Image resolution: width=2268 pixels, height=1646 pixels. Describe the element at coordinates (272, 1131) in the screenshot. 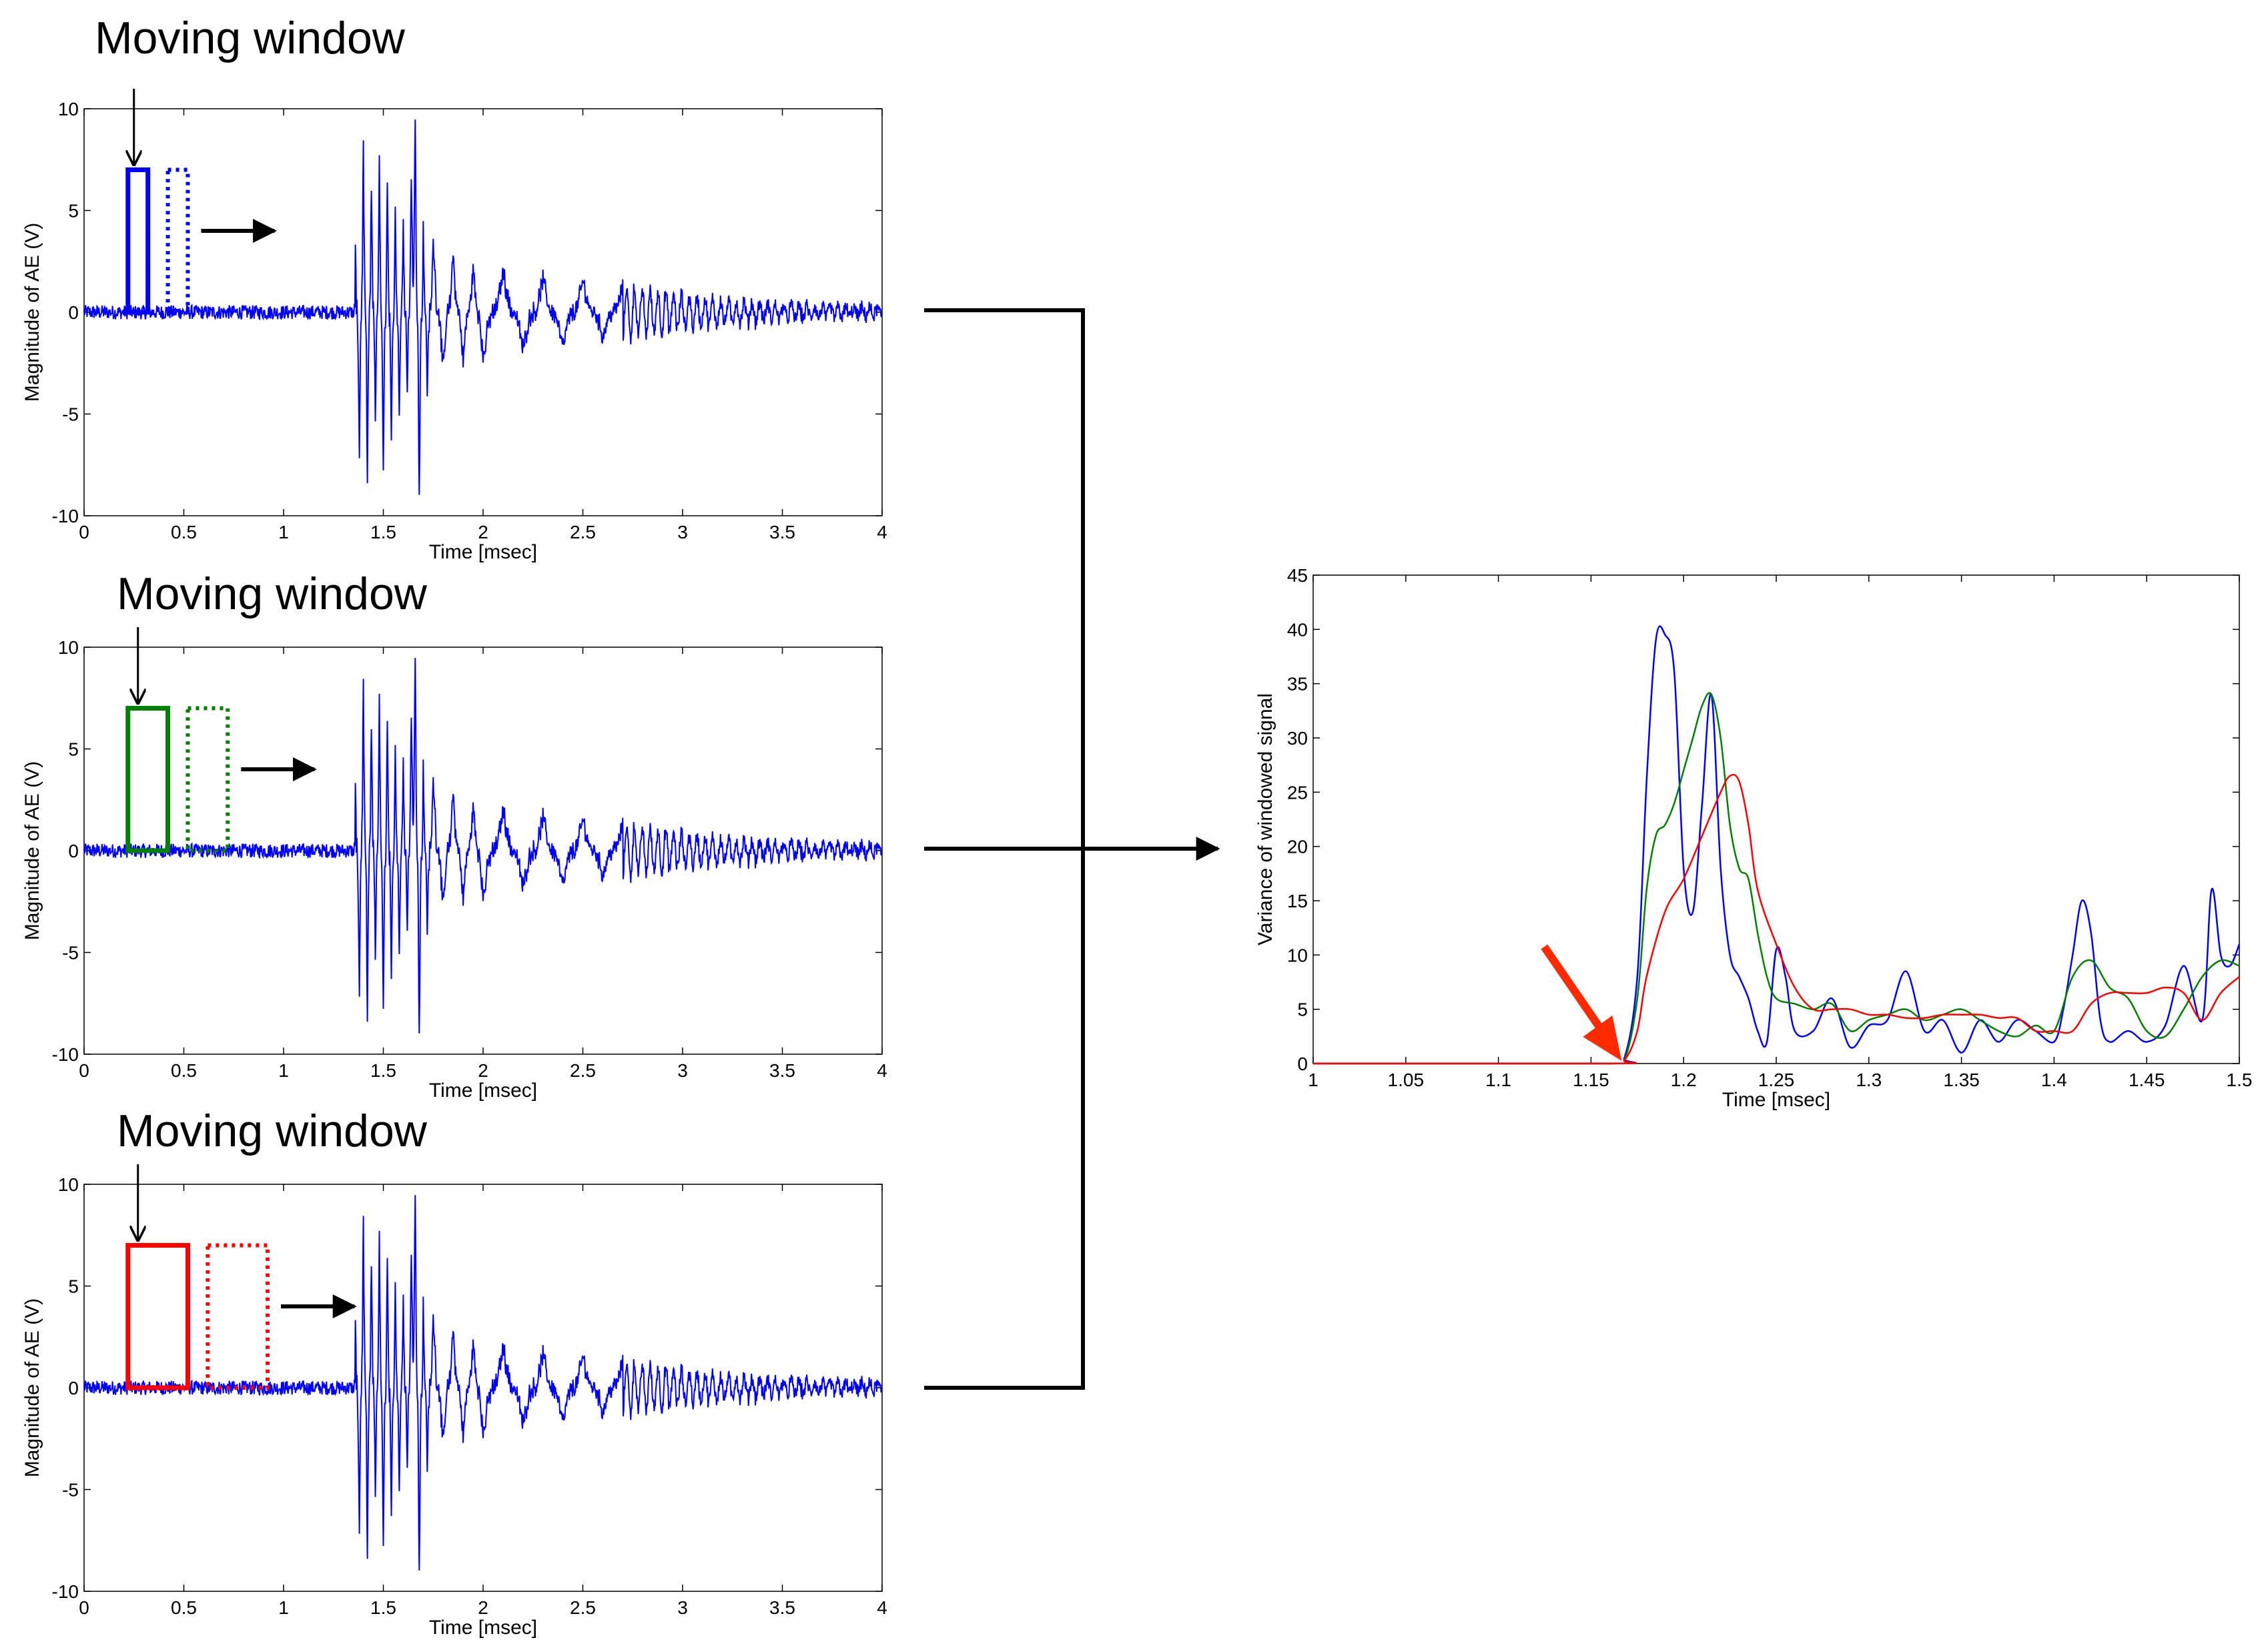

I see `panel-3-title: Moving window` at that location.